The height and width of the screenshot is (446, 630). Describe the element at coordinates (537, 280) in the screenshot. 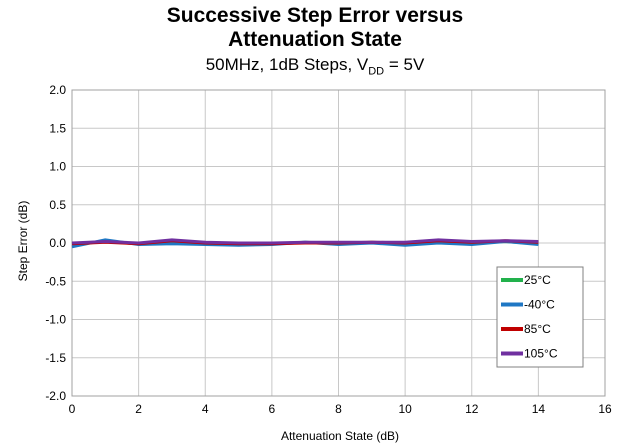

I see `legend-entry-label: 25°C` at that location.